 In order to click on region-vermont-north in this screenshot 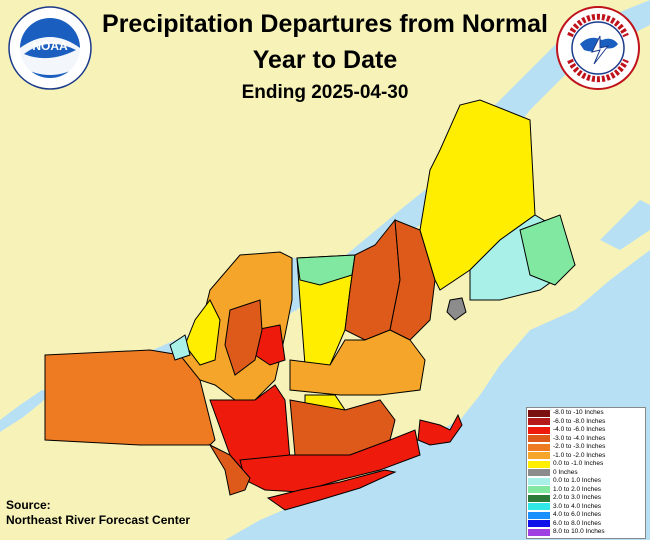, I will do `click(326, 270)`.